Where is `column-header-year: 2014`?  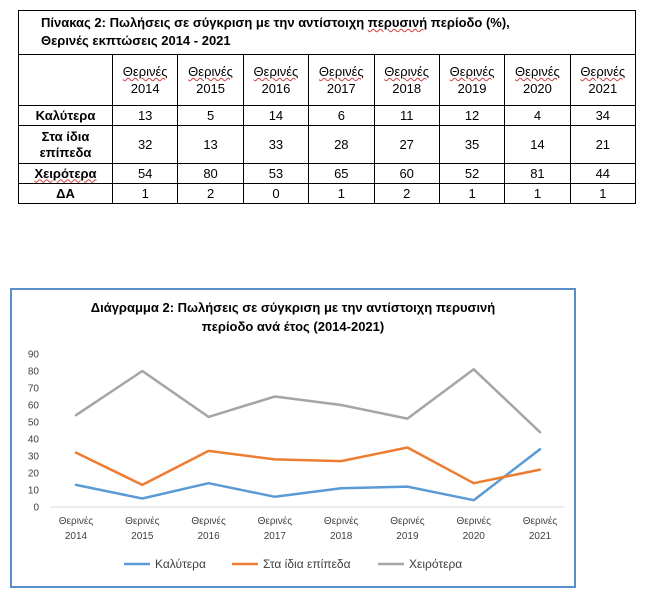
column-header-year: 2014 is located at coordinates (145, 88).